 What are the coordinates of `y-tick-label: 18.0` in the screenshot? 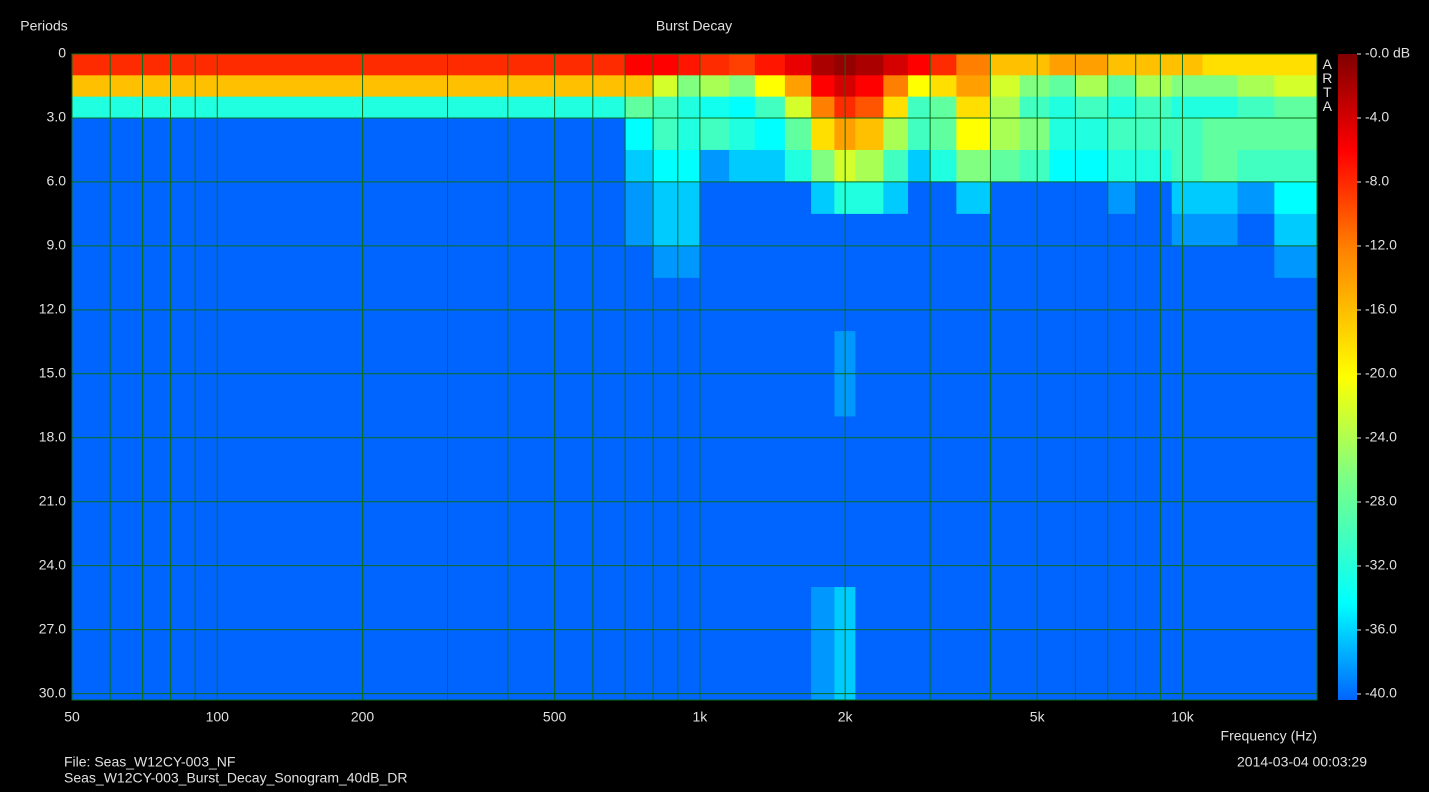 It's located at (52, 436).